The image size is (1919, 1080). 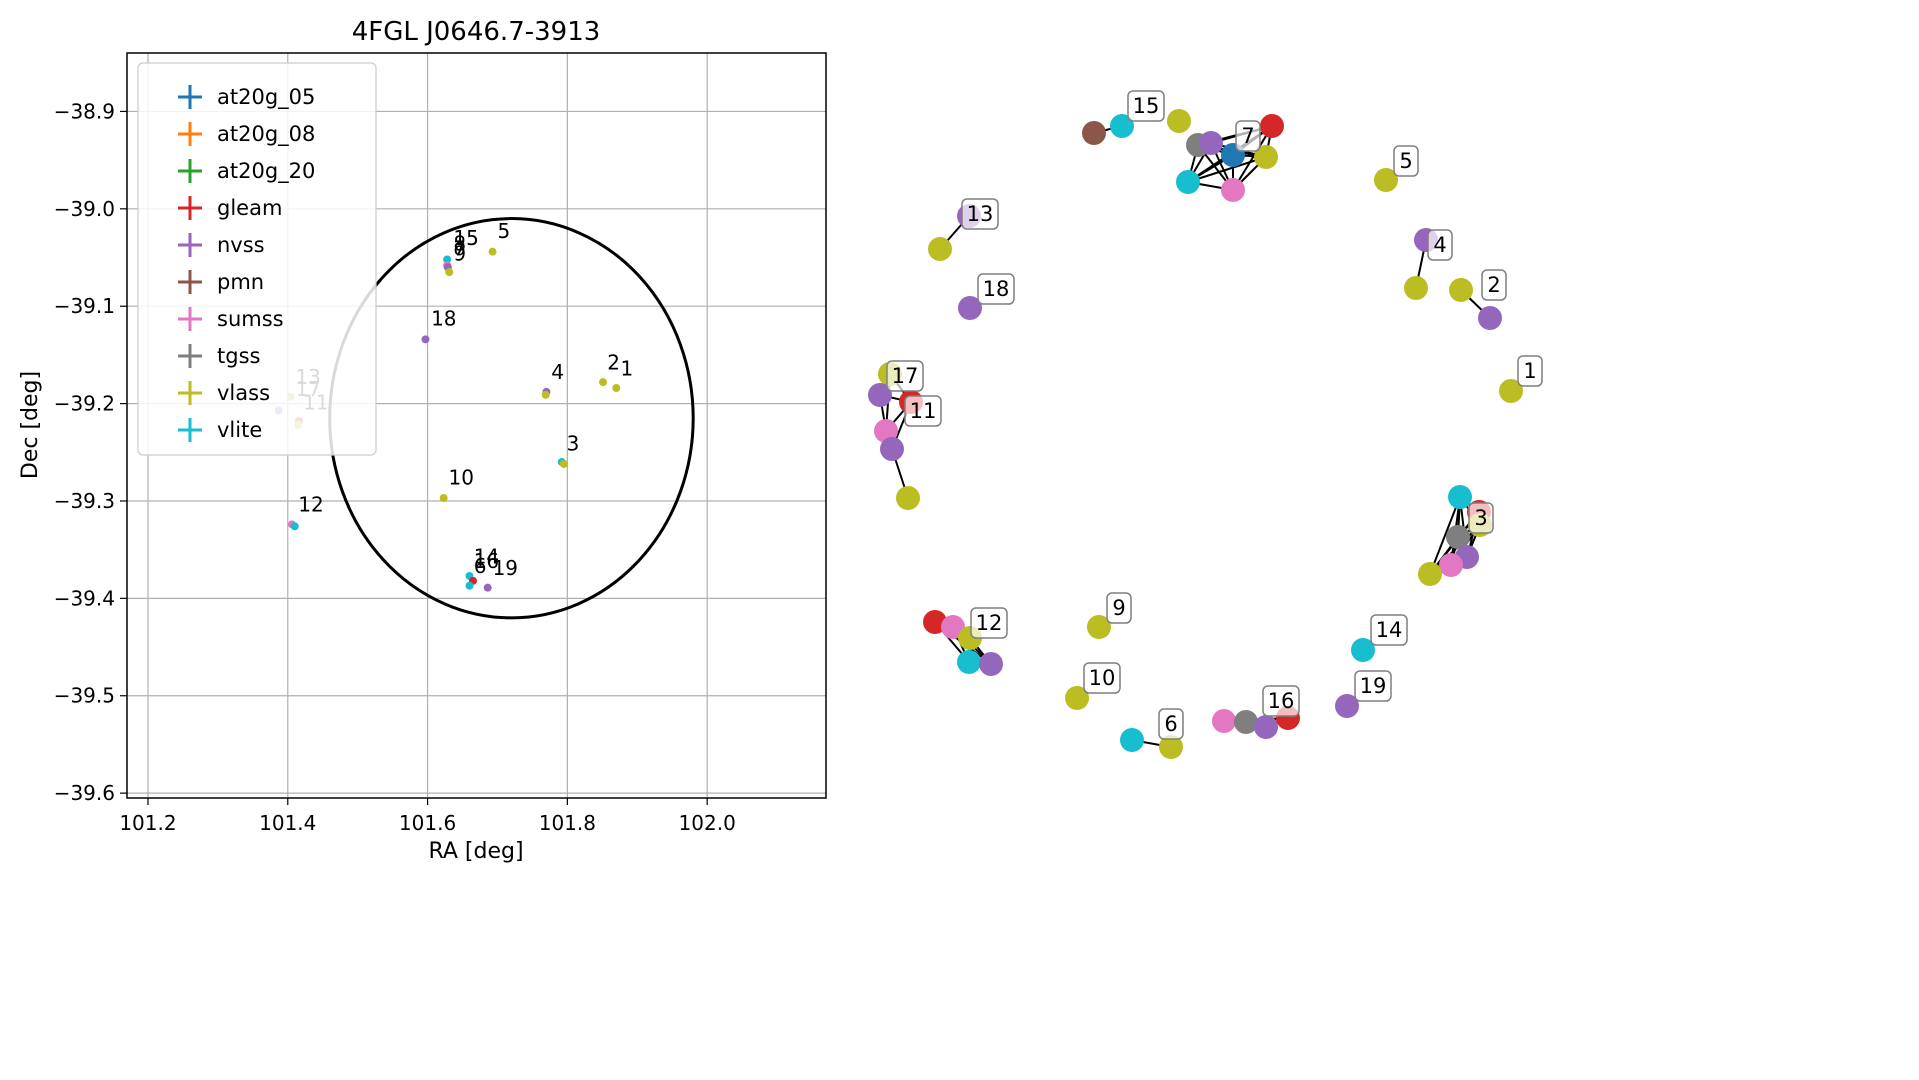 What do you see at coordinates (567, 823) in the screenshot?
I see `x-tick-label: 101.8` at bounding box center [567, 823].